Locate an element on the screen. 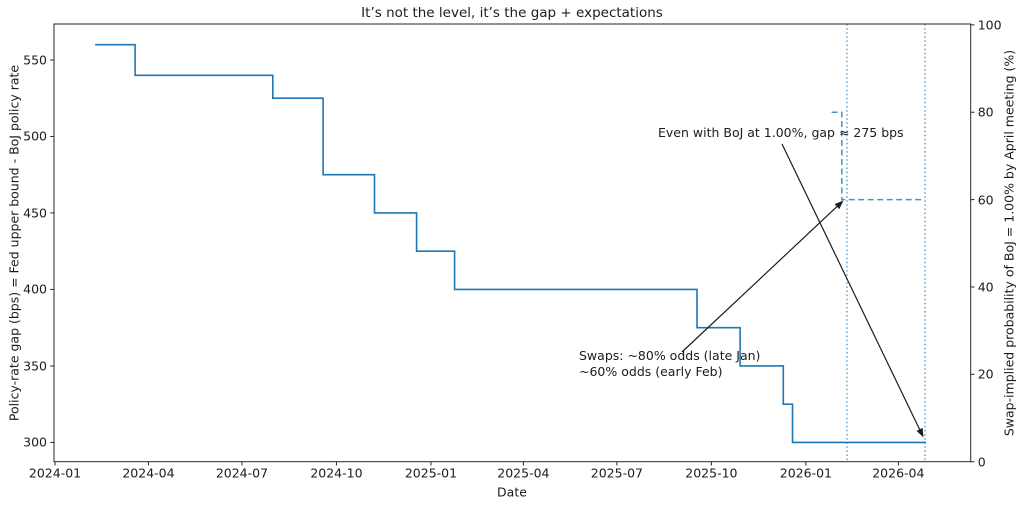  y-right-tick-label: 80 is located at coordinates (985, 112).